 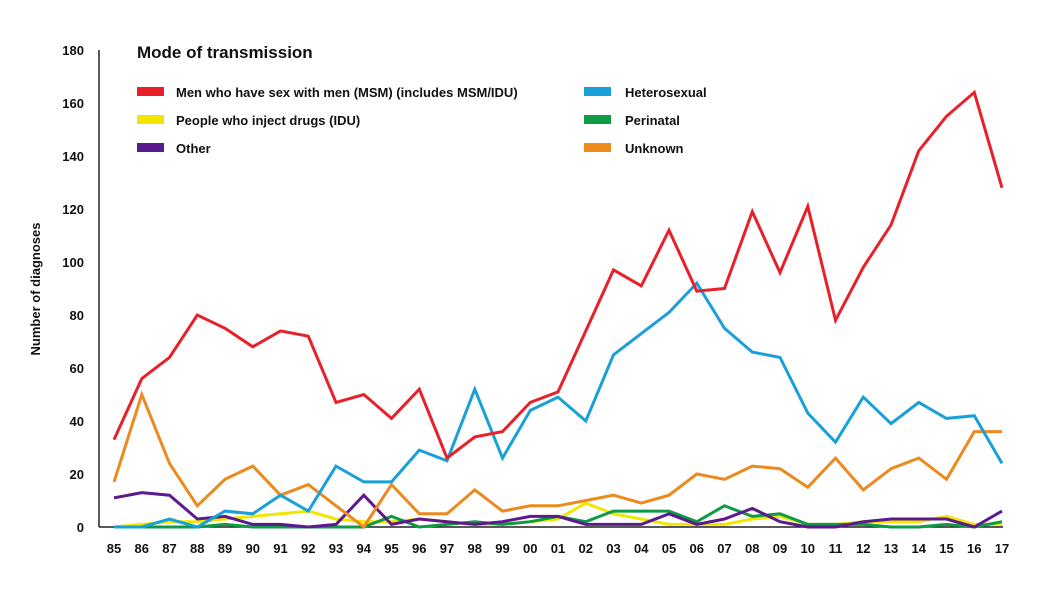 I want to click on x-tick-label: 08, so click(x=752, y=548).